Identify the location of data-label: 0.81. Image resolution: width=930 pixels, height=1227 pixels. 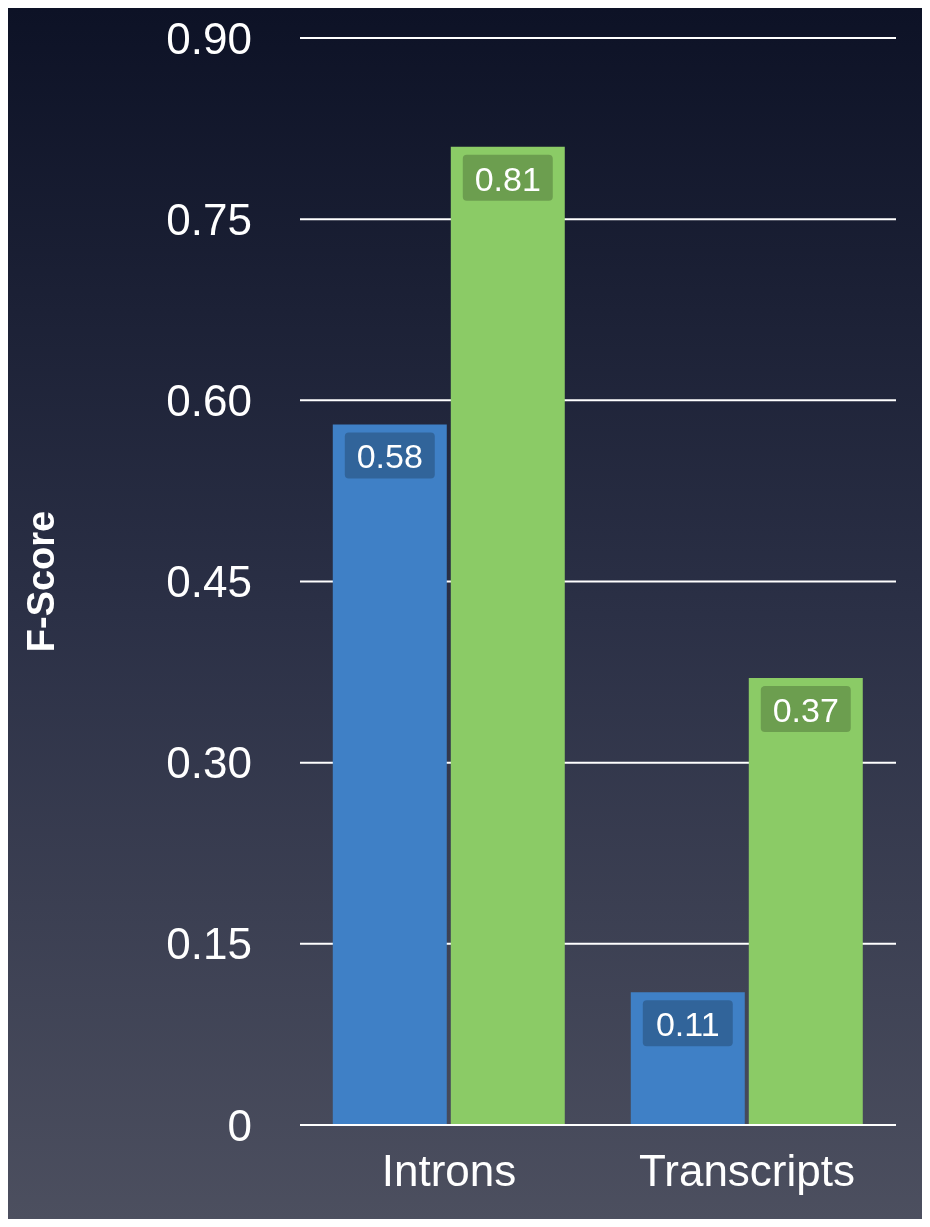
(507, 178).